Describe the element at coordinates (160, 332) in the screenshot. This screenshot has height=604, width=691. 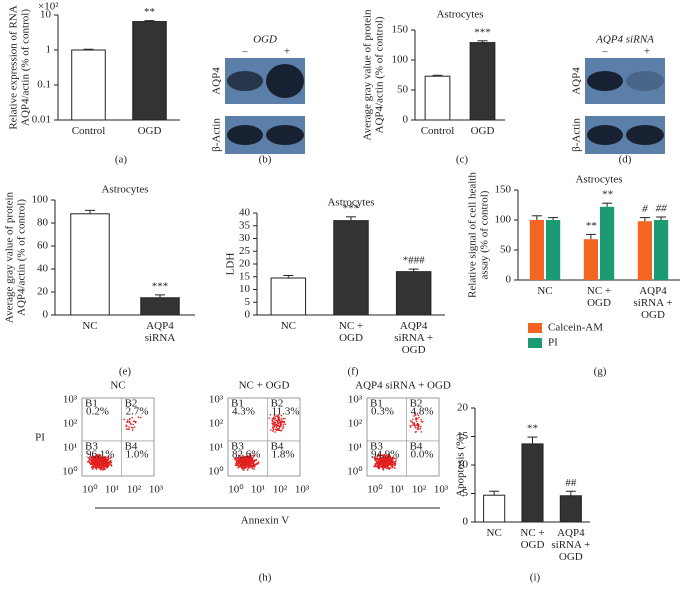
I see `x-tick-label: AQP4 siRNA` at that location.